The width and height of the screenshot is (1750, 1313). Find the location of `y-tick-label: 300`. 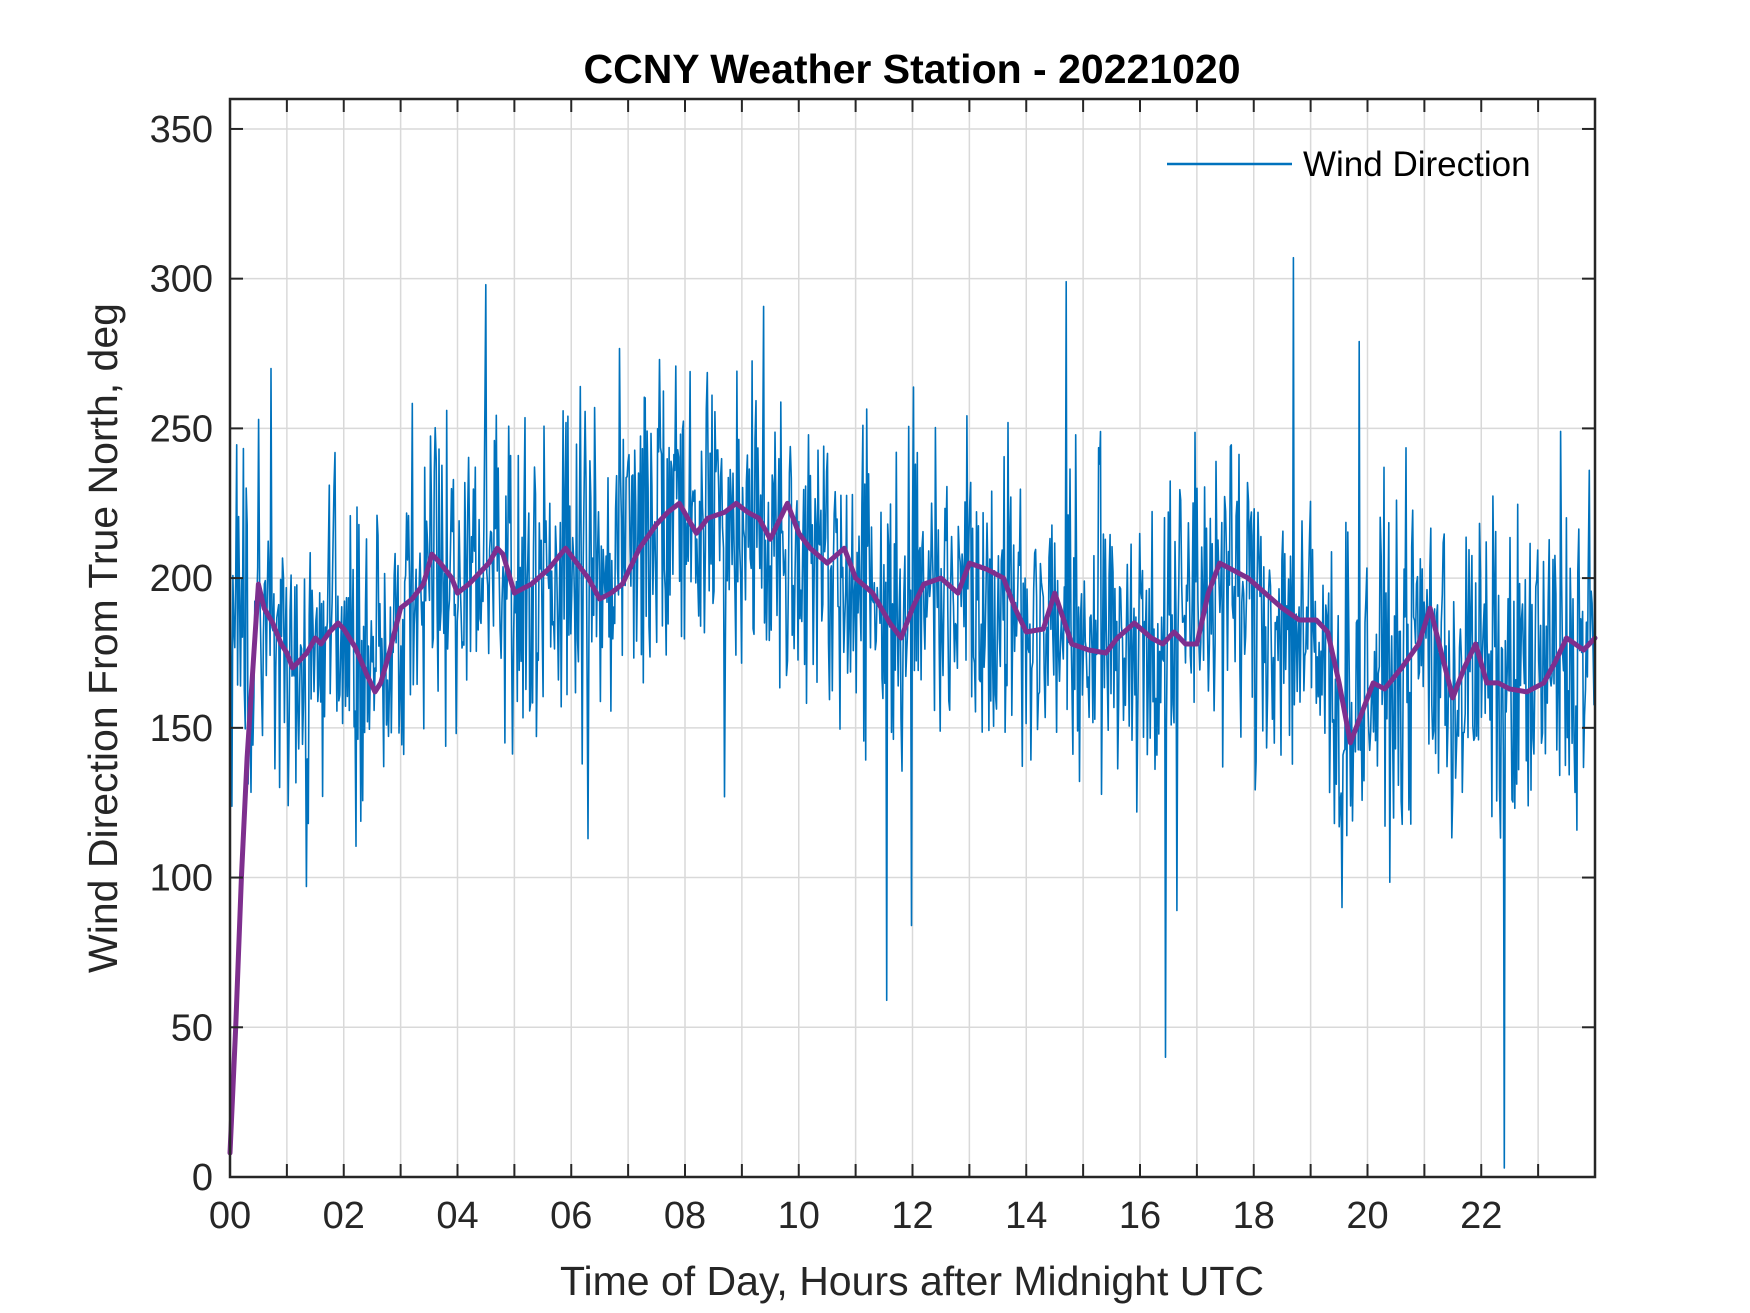

y-tick-label: 300 is located at coordinates (181, 280).